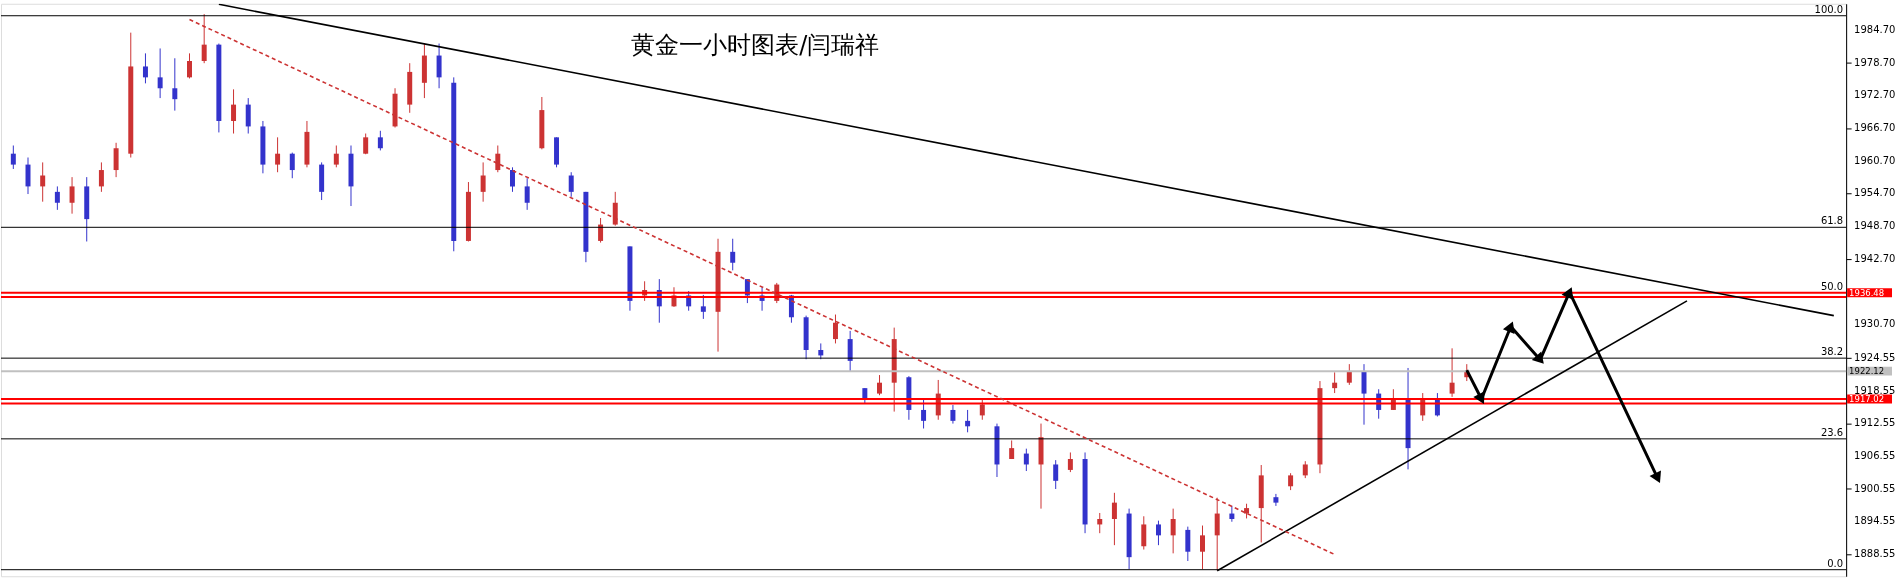 Image resolution: width=1896 pixels, height=581 pixels. Describe the element at coordinates (1875, 128) in the screenshot. I see `y-tick-label: 1966.70` at that location.